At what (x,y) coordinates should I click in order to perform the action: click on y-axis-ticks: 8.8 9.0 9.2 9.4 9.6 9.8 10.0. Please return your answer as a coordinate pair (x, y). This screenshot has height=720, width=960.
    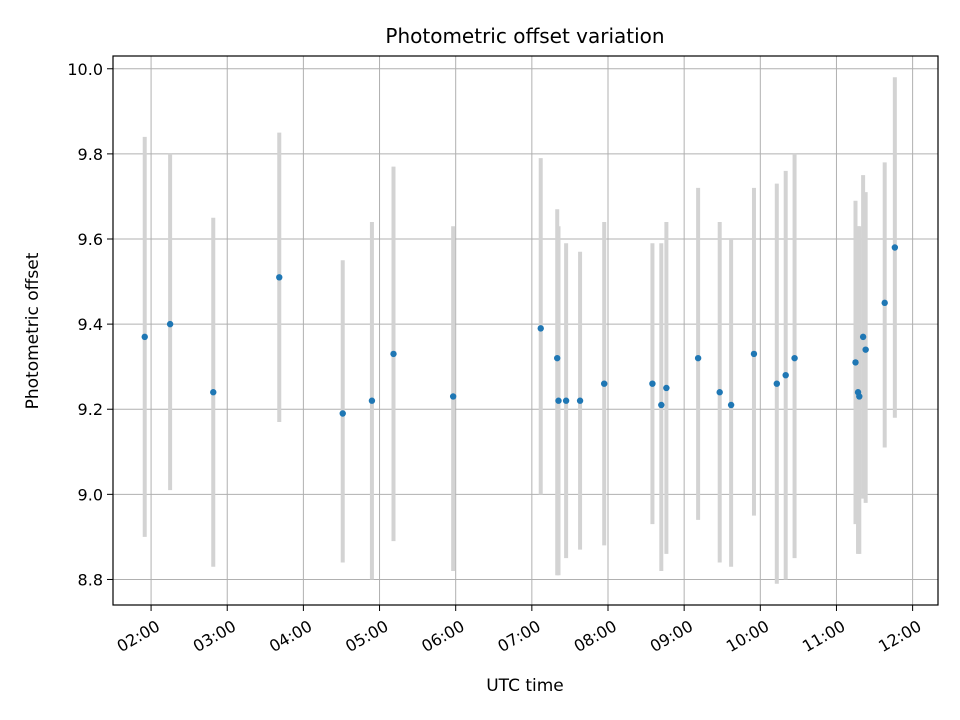
    Looking at the image, I should click on (90, 324).